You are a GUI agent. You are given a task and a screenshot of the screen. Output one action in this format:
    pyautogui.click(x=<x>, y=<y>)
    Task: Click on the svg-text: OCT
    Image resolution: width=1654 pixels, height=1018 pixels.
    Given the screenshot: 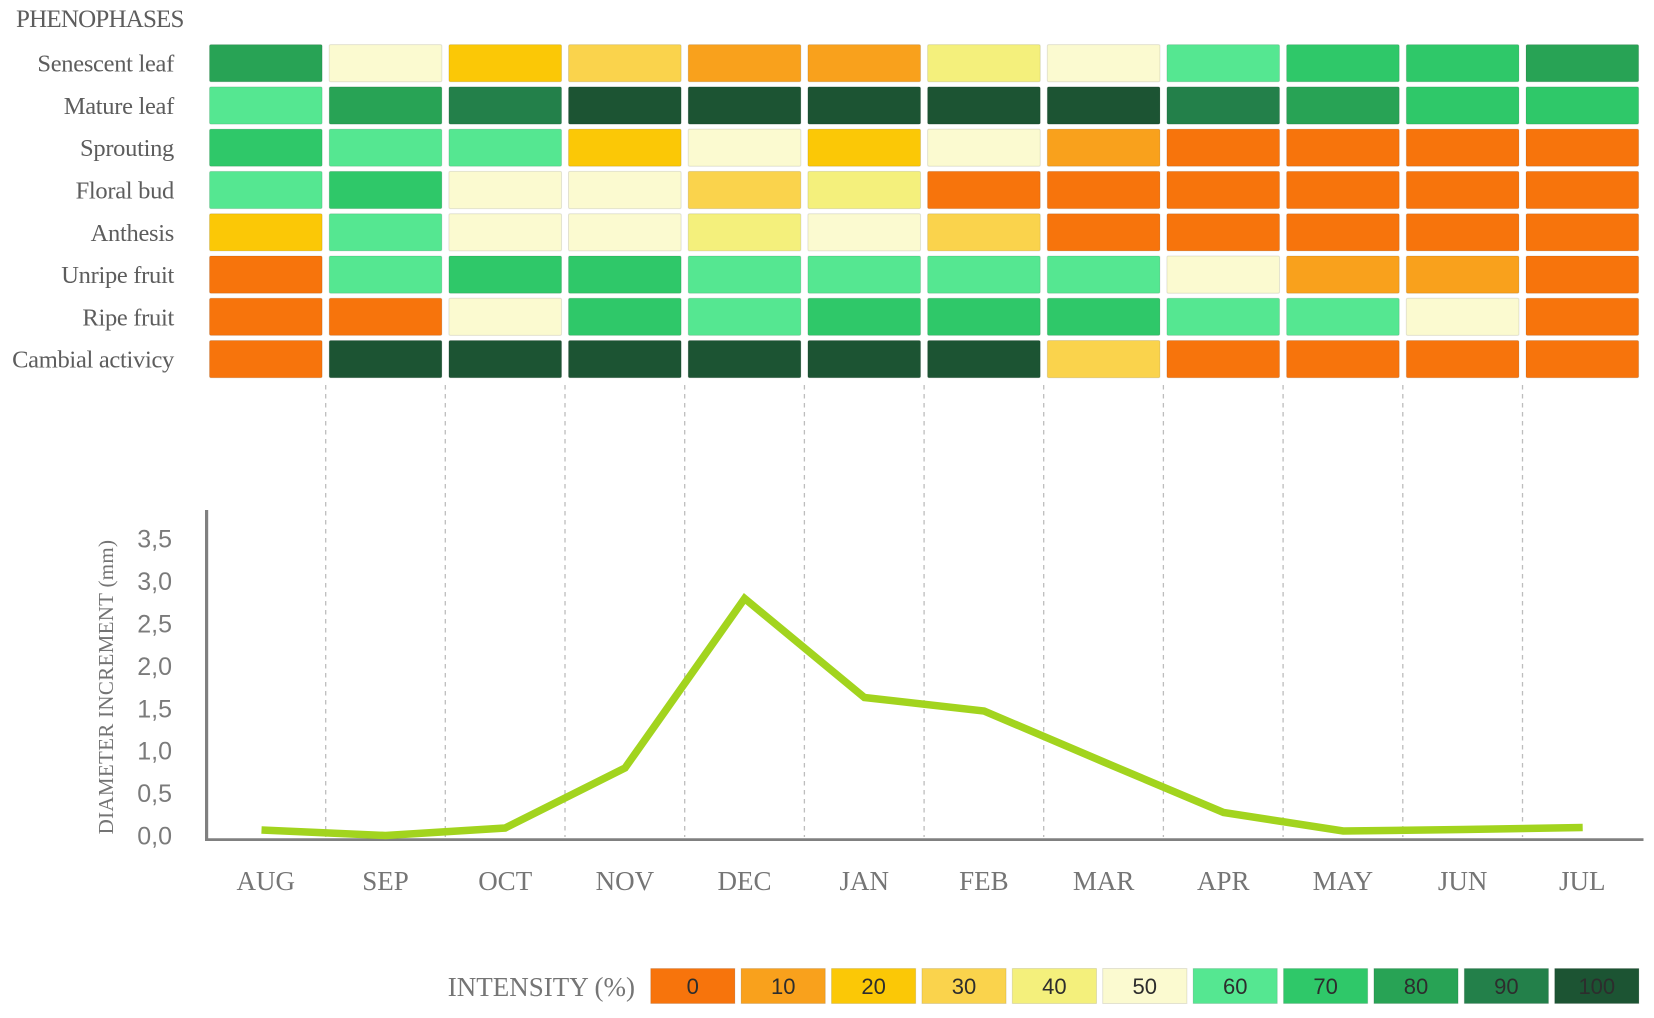 What is the action you would take?
    pyautogui.click(x=505, y=881)
    